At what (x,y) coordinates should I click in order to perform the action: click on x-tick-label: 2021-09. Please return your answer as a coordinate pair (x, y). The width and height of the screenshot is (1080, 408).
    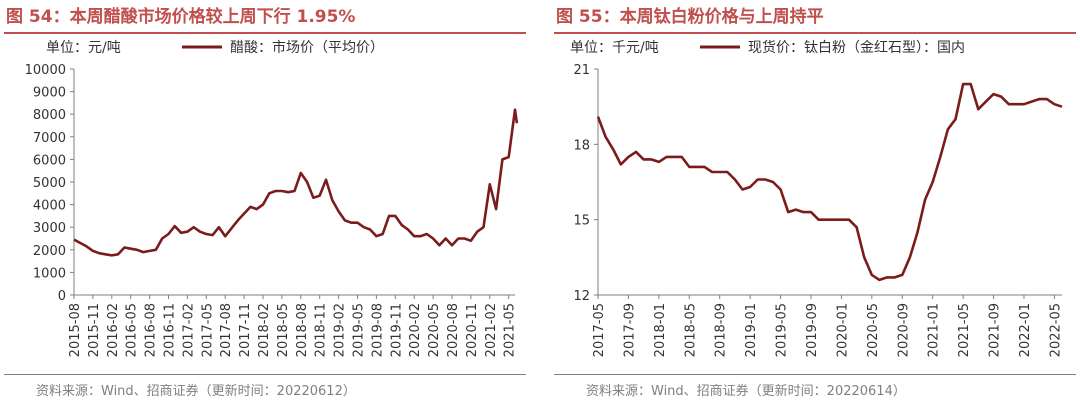
    Looking at the image, I should click on (995, 330).